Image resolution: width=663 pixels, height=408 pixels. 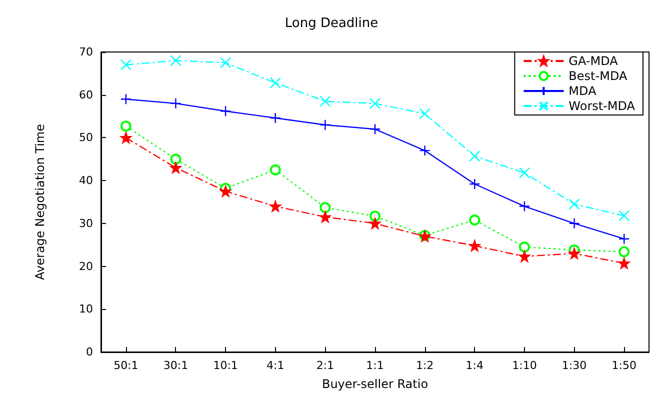 I want to click on y-tick-label: 20, so click(x=86, y=266).